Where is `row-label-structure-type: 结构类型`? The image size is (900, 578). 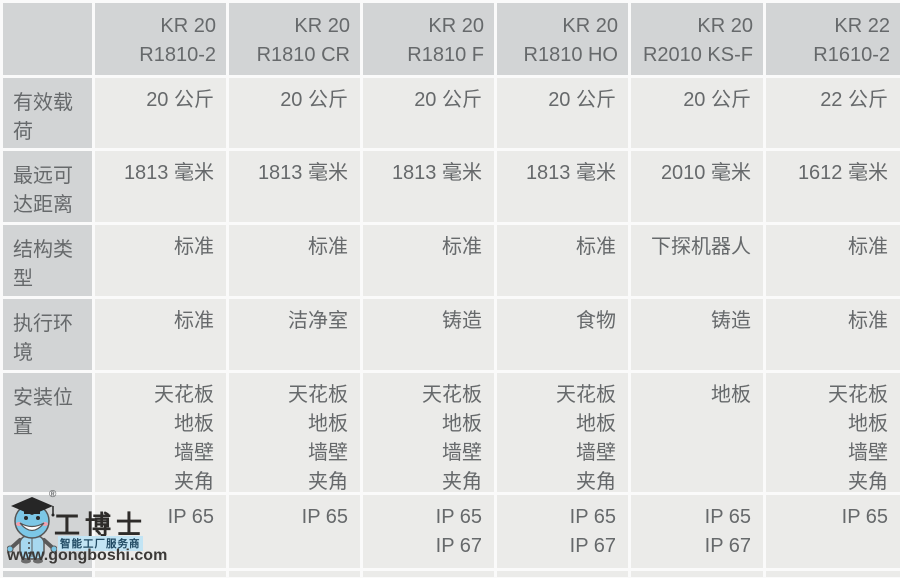 row-label-structure-type: 结构类型 is located at coordinates (47, 260).